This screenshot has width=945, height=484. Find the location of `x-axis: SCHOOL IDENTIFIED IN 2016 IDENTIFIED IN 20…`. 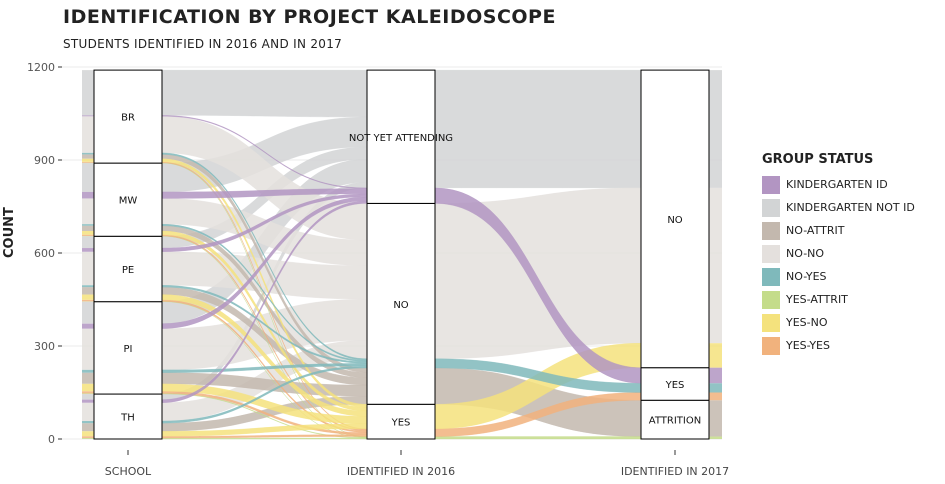

x-axis: SCHOOL IDENTIFIED IN 2016 IDENTIFIED IN 20… is located at coordinates (417, 464).